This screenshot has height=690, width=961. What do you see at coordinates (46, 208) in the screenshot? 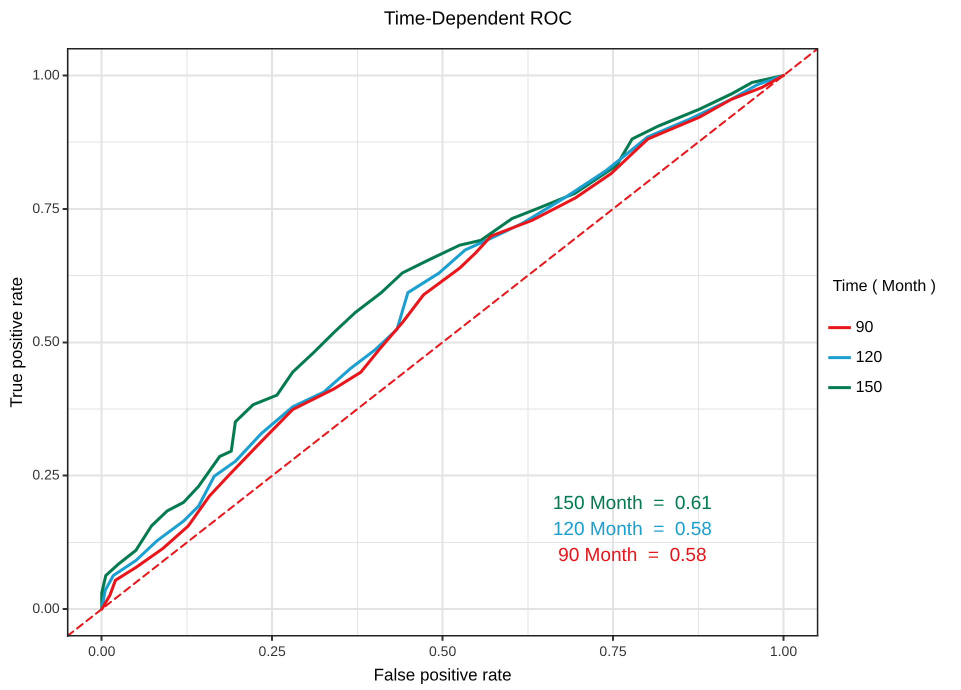
I see `y-tick-label: 0.75` at bounding box center [46, 208].